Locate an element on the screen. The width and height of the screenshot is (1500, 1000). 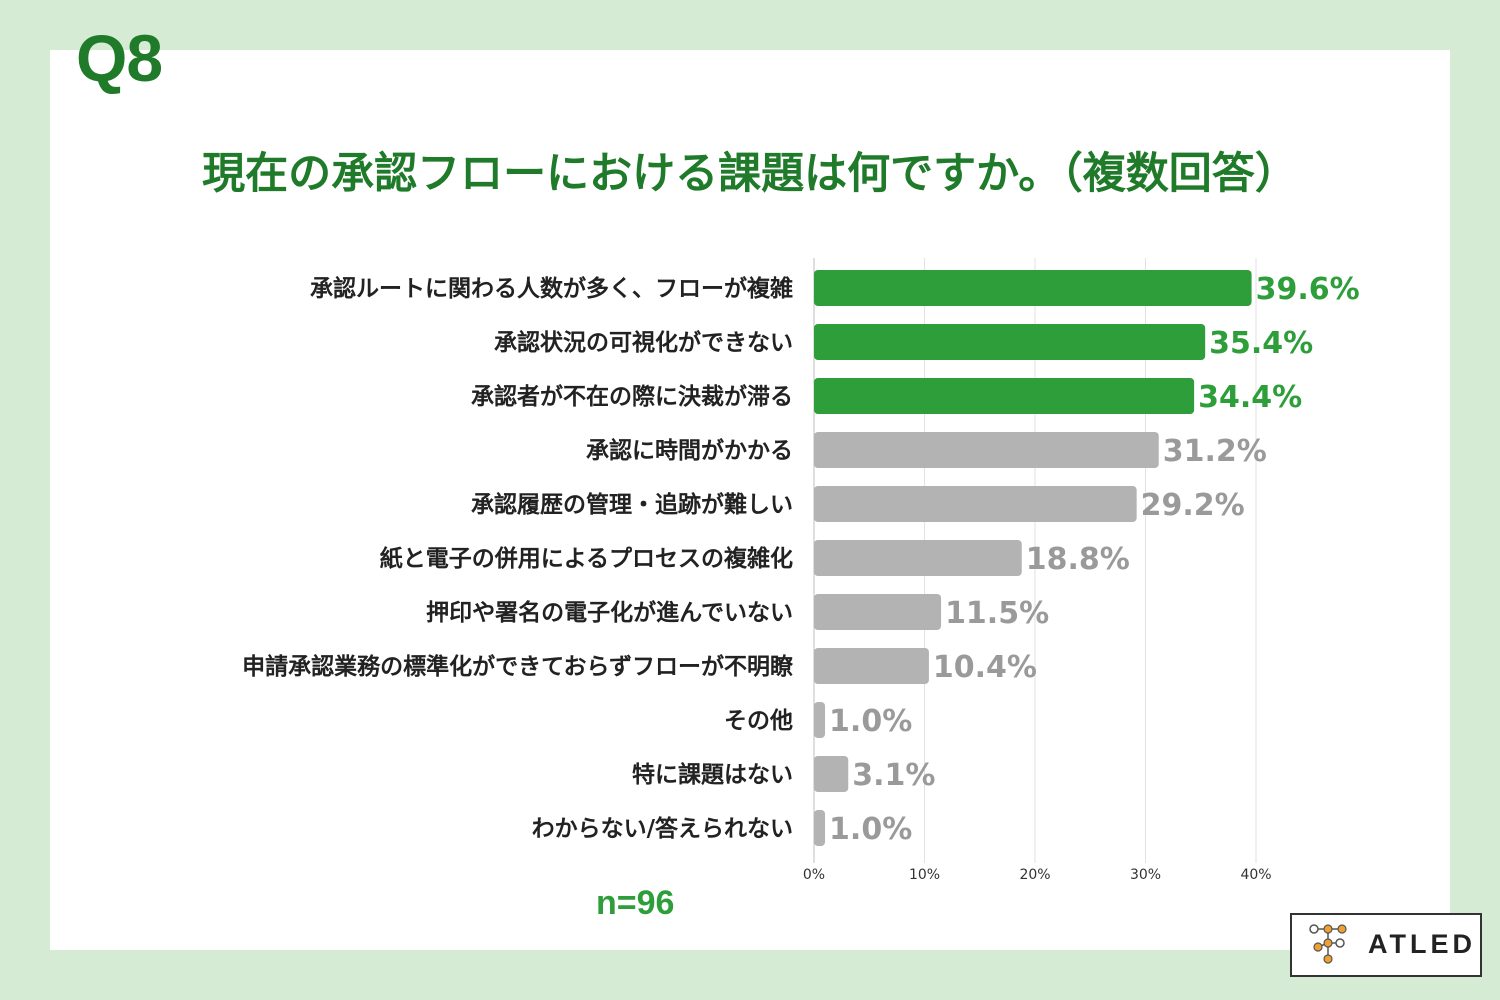
atled-node-logo-icon is located at coordinates (1328, 944).